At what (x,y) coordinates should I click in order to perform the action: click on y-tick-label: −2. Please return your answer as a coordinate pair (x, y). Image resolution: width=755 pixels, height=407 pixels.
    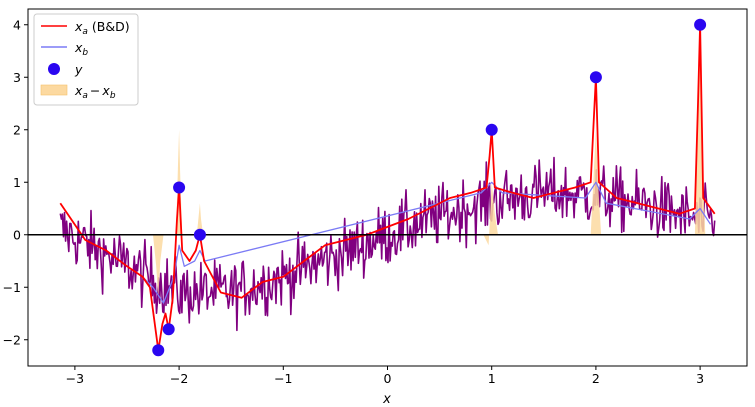
    Looking at the image, I should click on (12, 339).